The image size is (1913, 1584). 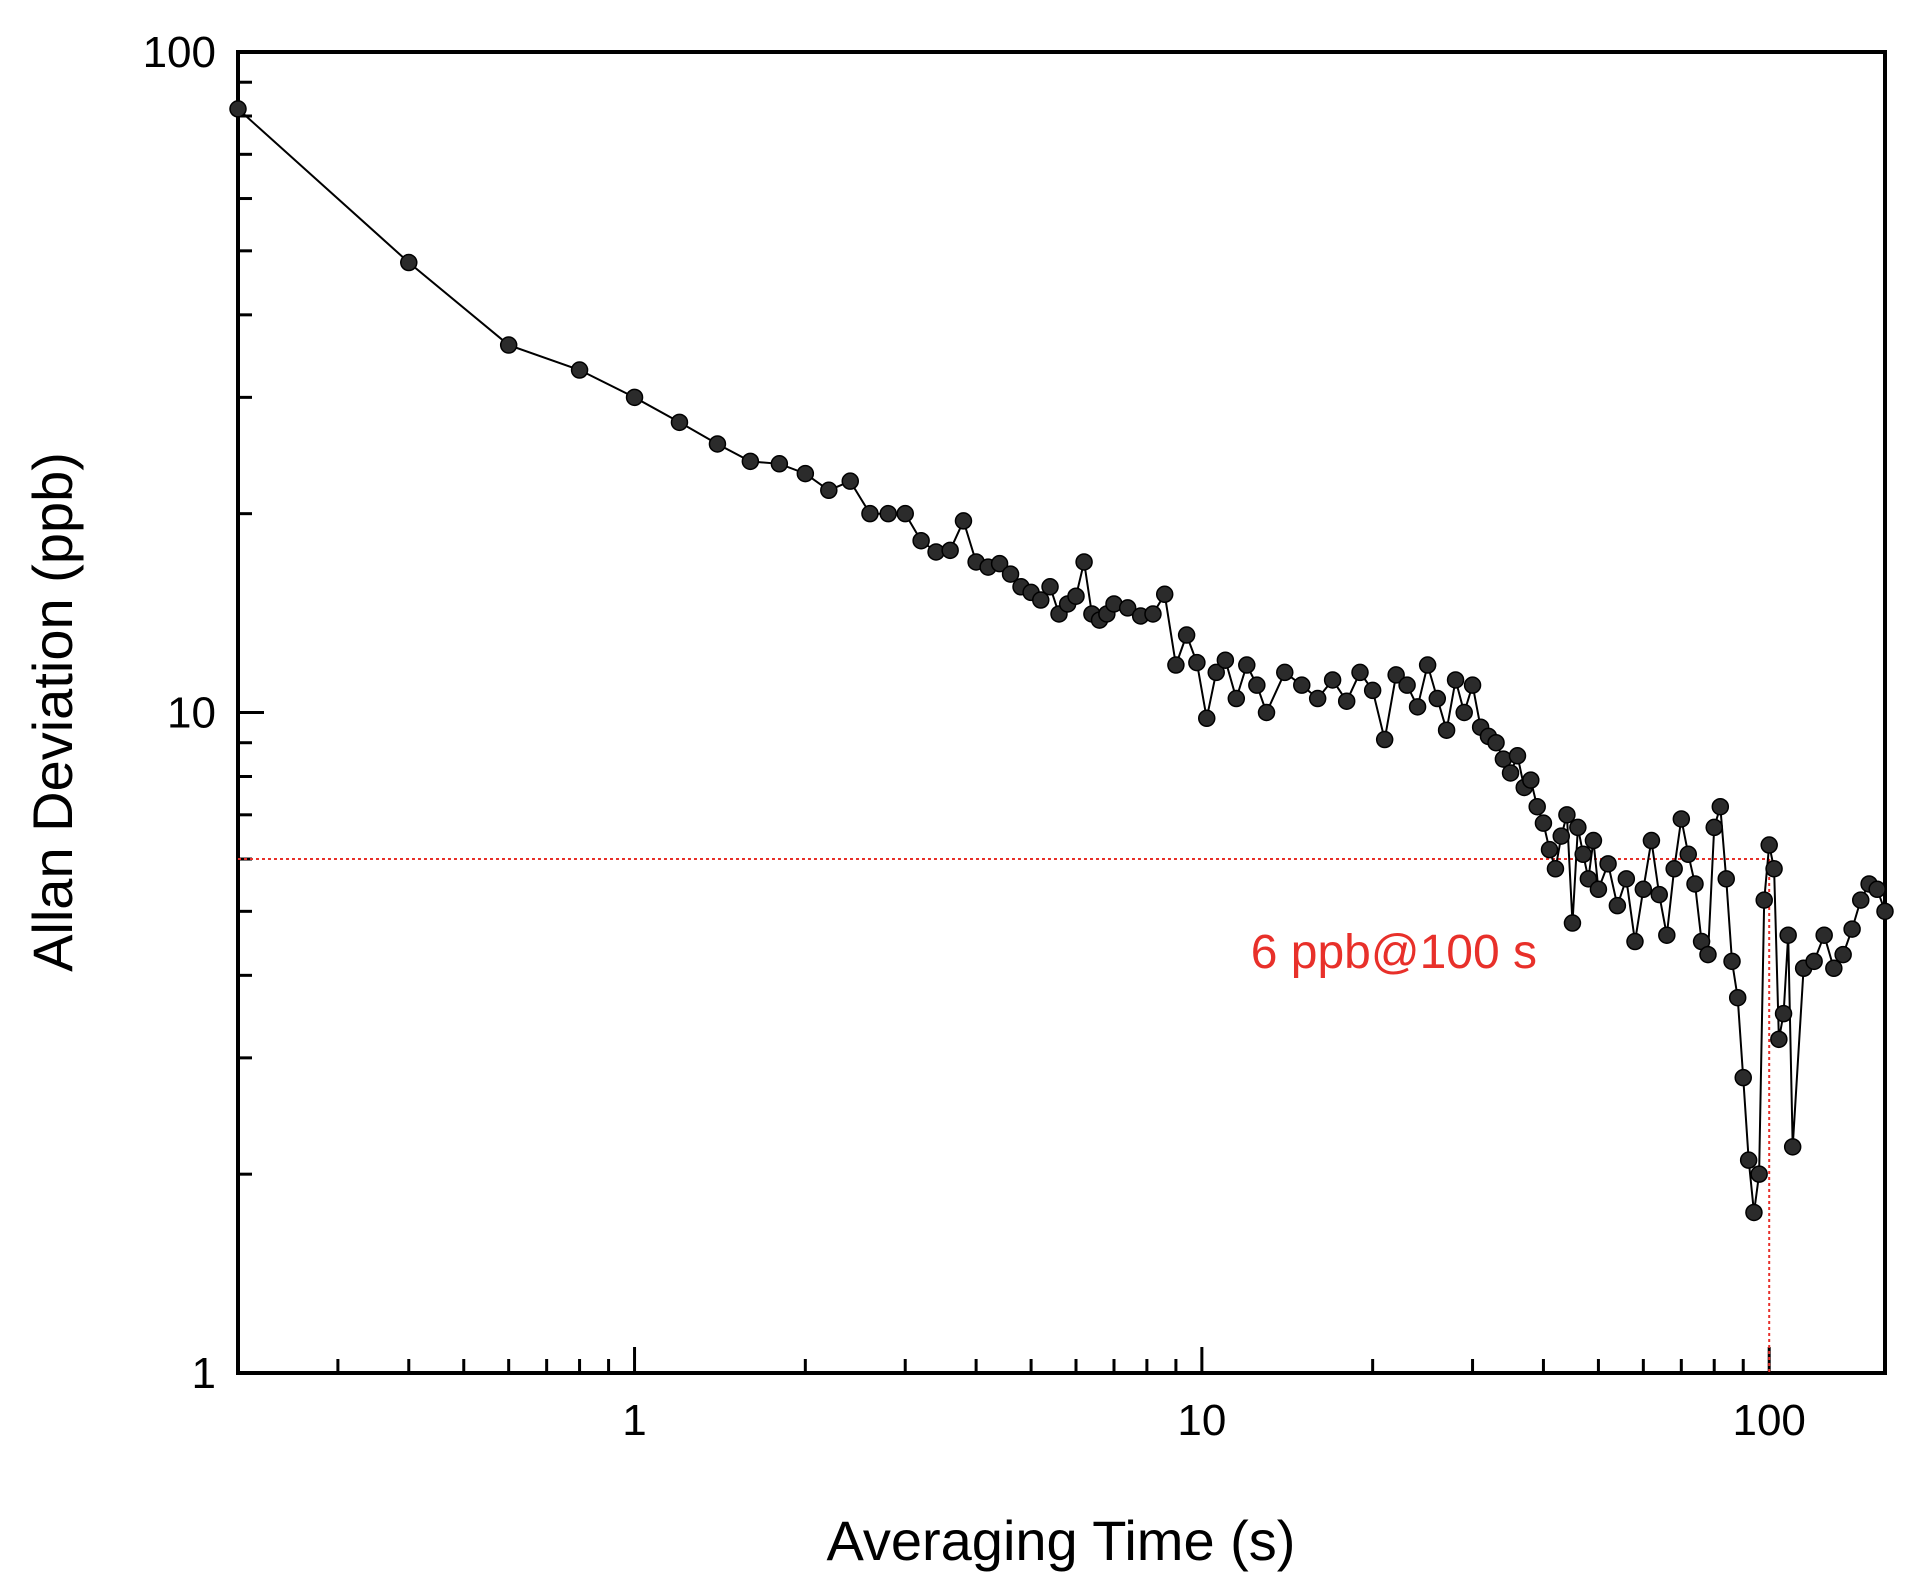 I want to click on x-tick-label: 10, so click(x=1201, y=1420).